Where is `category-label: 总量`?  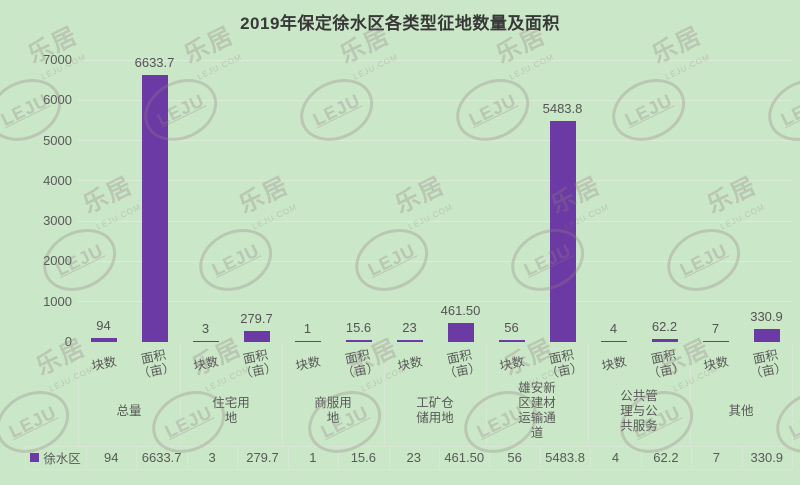
category-label: 总量 is located at coordinates (129, 411).